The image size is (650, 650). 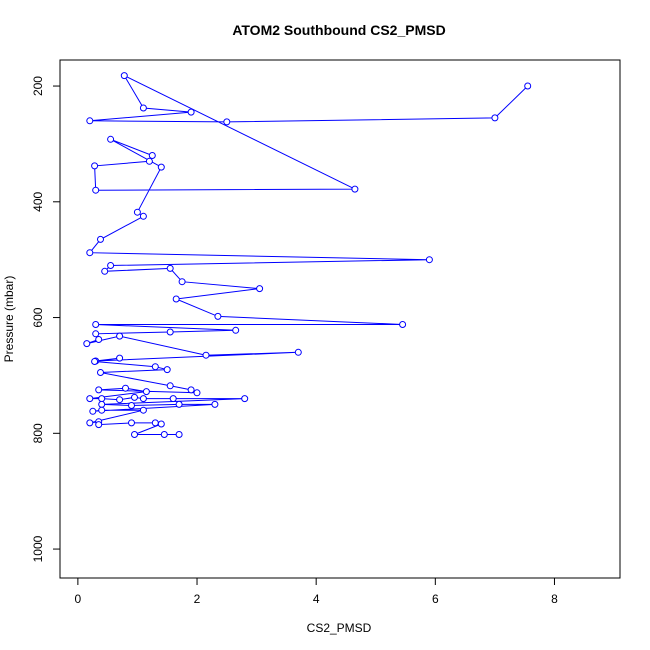 What do you see at coordinates (78, 599) in the screenshot?
I see `x-tick-label: 0` at bounding box center [78, 599].